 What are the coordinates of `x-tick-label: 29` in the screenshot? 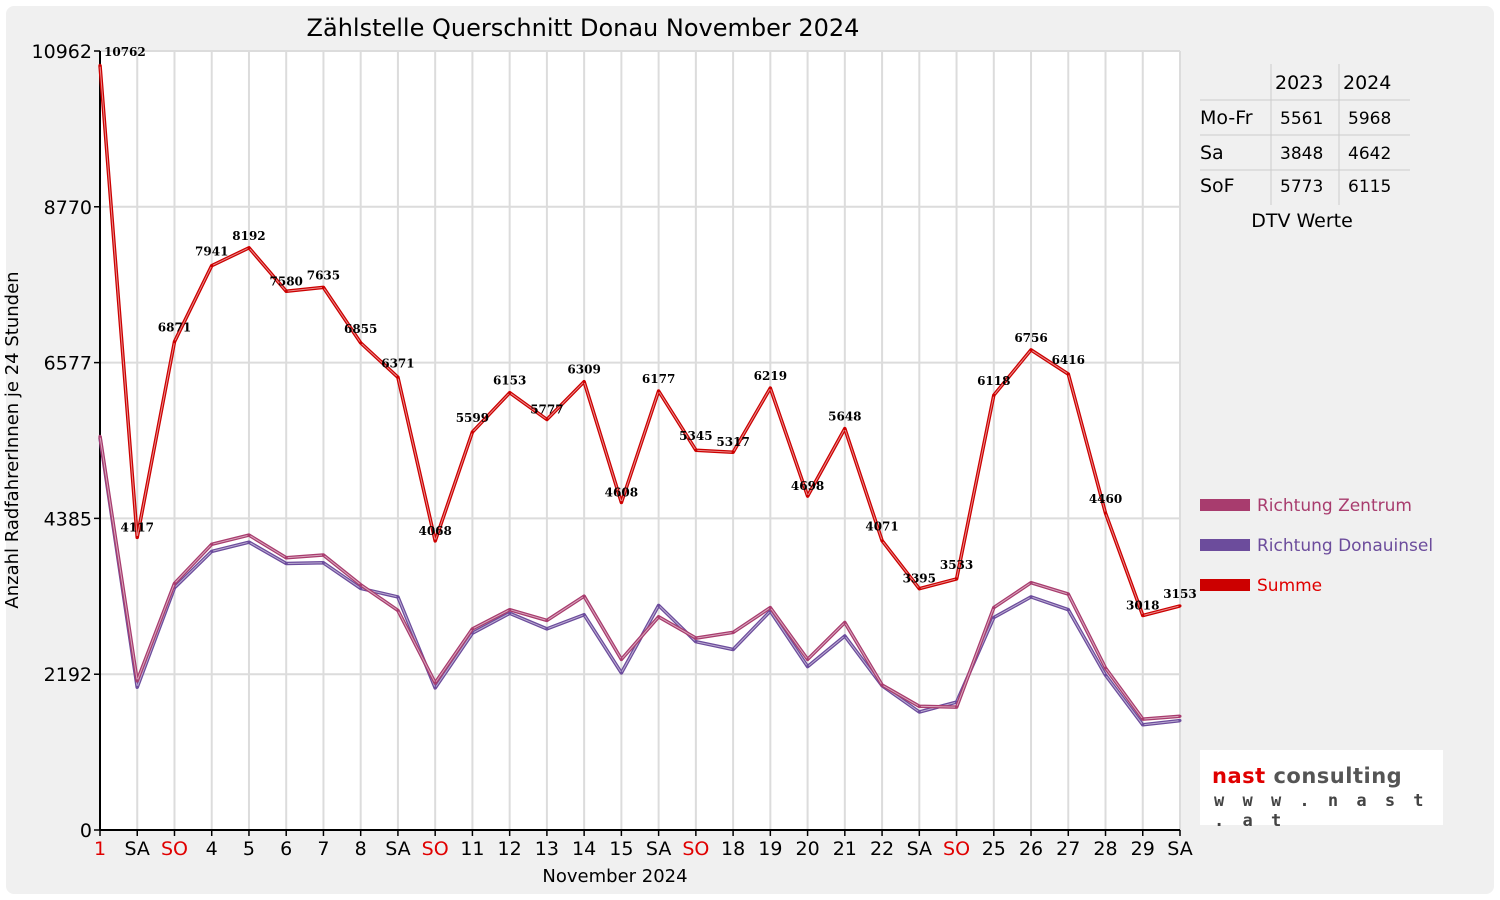 It's located at (1143, 849).